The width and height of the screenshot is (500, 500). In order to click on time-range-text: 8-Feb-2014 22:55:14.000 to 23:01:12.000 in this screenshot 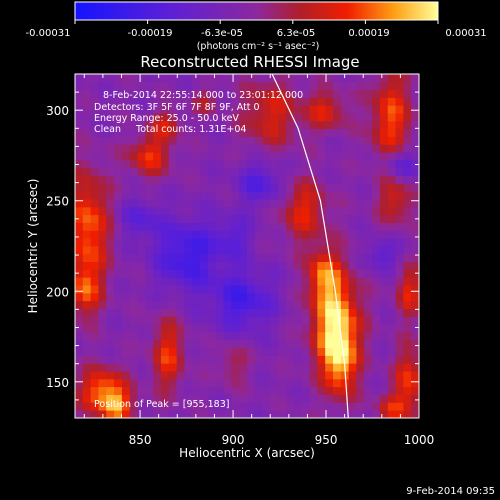, I will do `click(203, 95)`.